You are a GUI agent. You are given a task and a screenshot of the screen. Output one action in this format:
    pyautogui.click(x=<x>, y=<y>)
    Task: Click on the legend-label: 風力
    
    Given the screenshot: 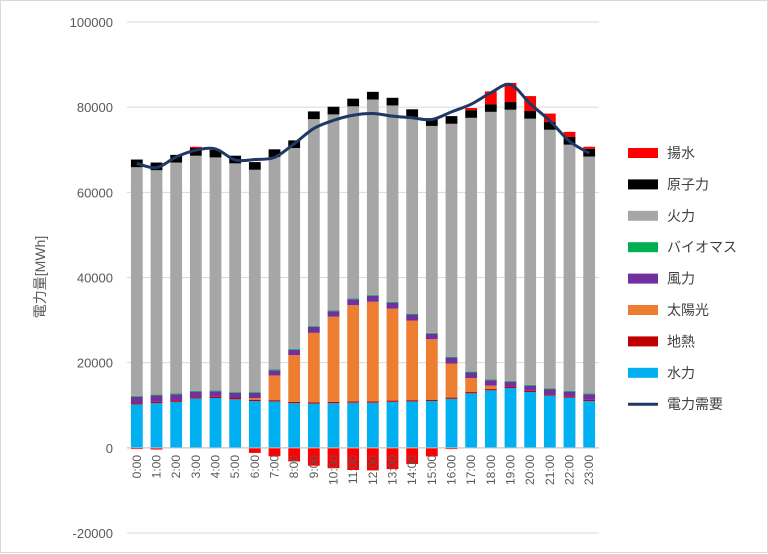 What is the action you would take?
    pyautogui.click(x=681, y=279)
    